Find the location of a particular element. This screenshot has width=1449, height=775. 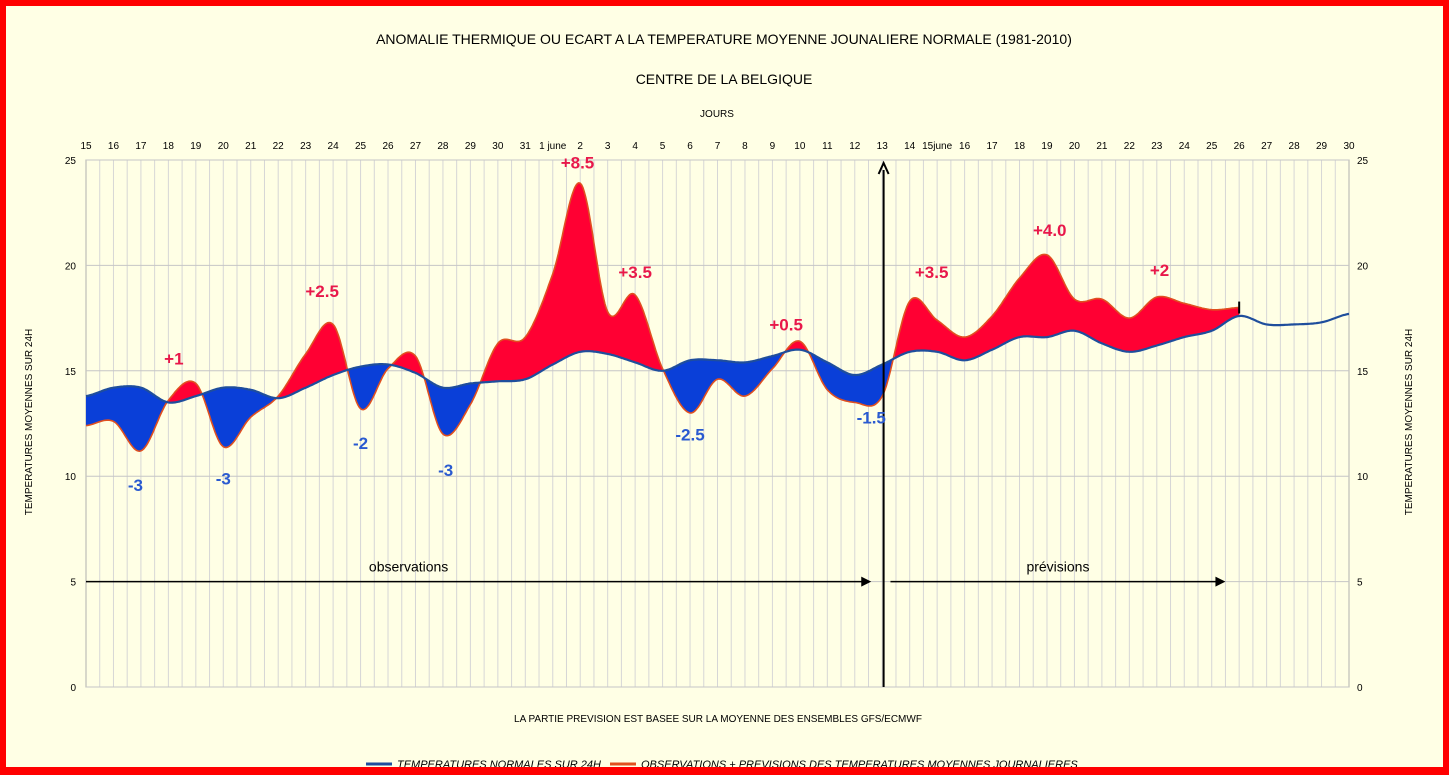

y-tick-label-right: 20 is located at coordinates (1363, 266).